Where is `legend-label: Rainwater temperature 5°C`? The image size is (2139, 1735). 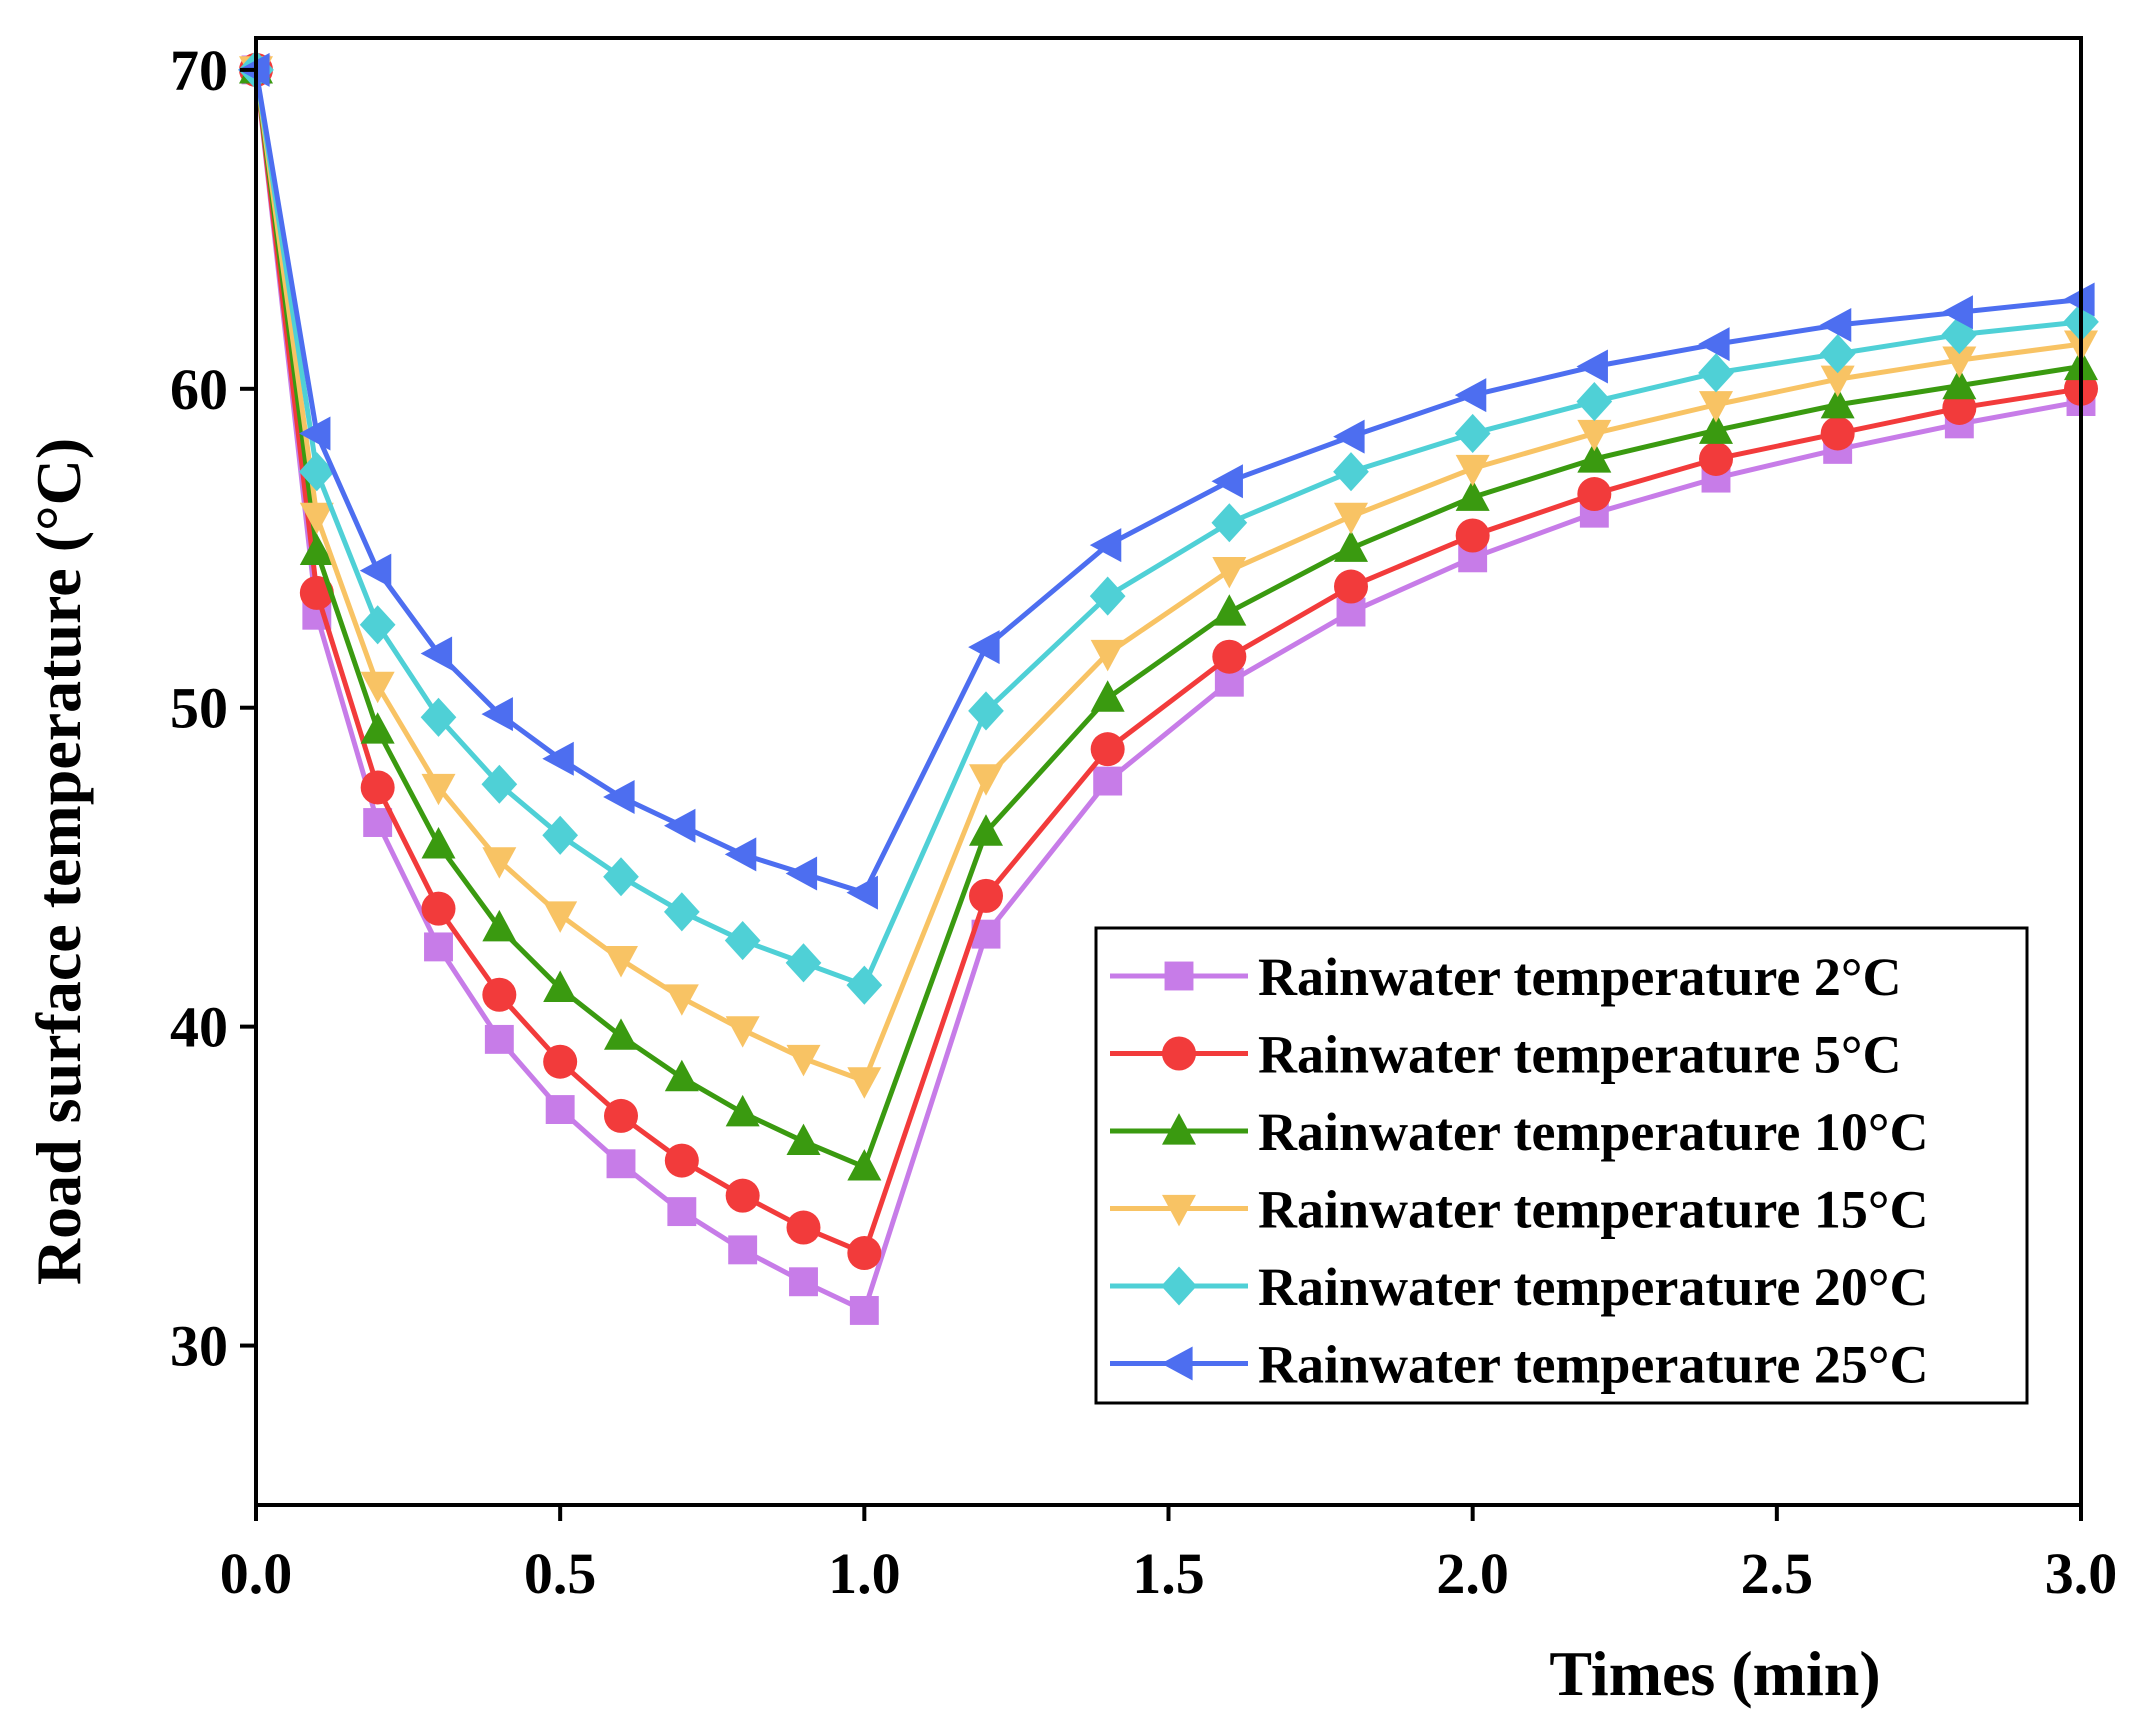 legend-label: Rainwater temperature 5°C is located at coordinates (1579, 1055).